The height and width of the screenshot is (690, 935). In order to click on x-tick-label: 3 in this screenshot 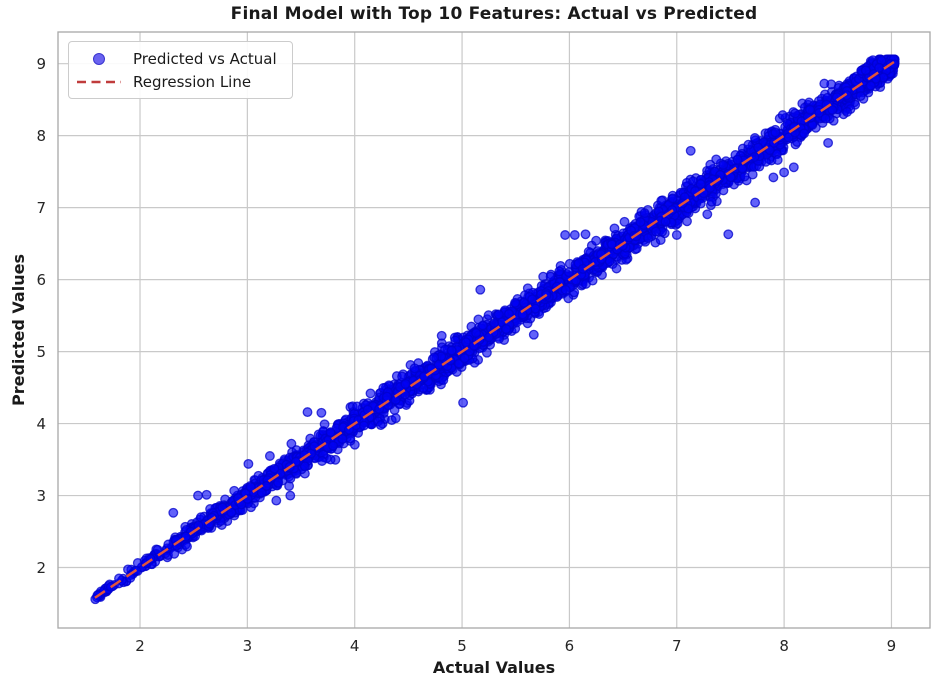, I will do `click(247, 646)`.